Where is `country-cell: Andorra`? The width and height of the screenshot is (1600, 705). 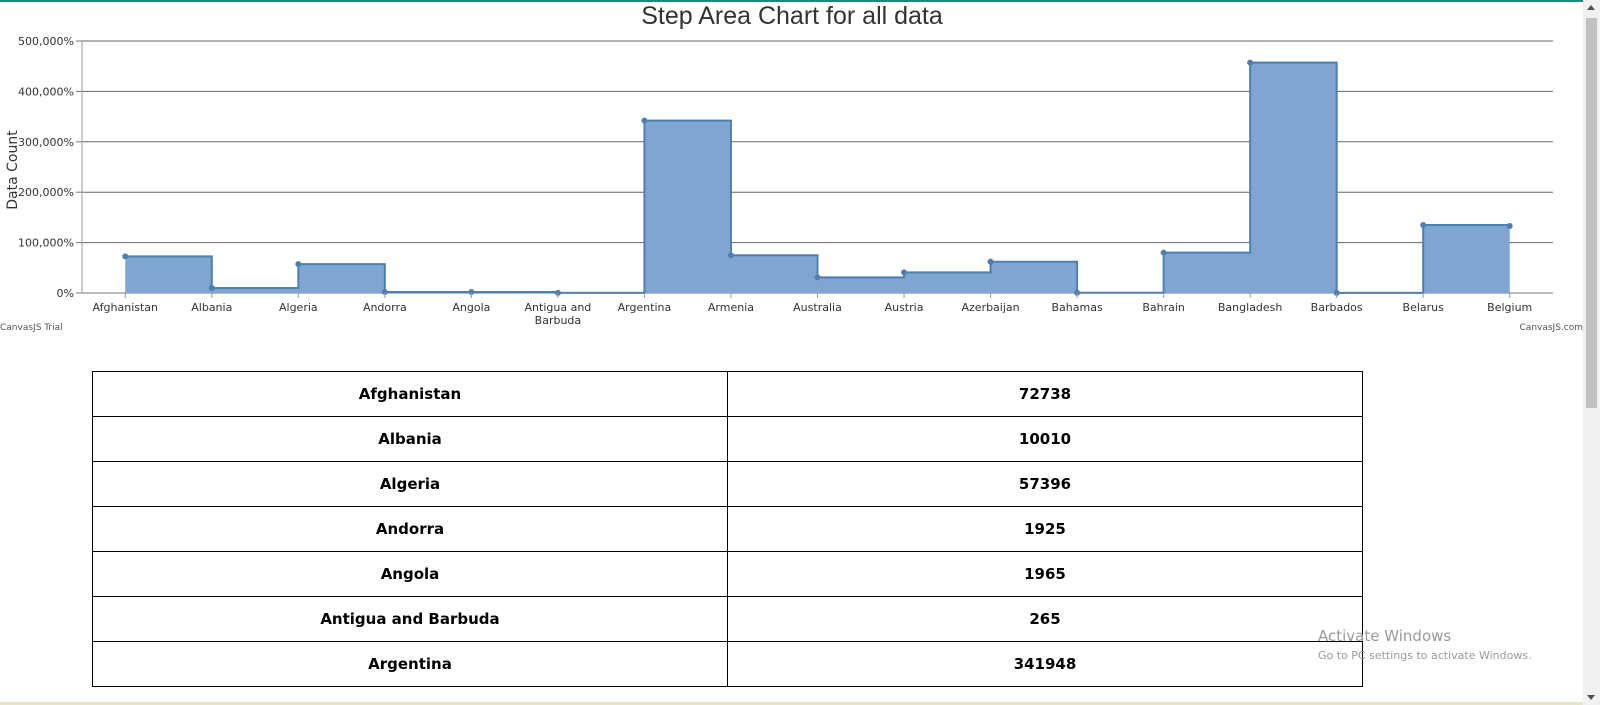
country-cell: Andorra is located at coordinates (410, 529).